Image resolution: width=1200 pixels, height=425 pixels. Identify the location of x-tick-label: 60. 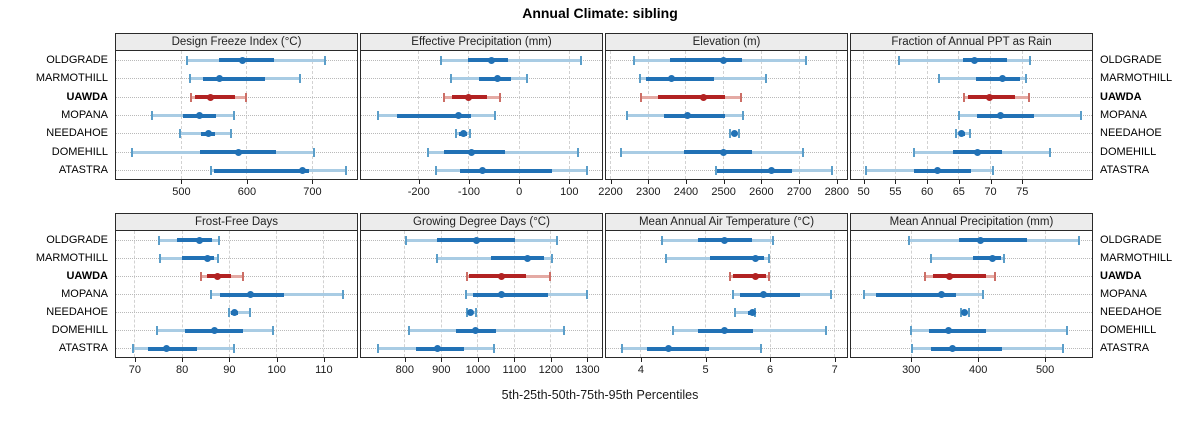
(927, 192).